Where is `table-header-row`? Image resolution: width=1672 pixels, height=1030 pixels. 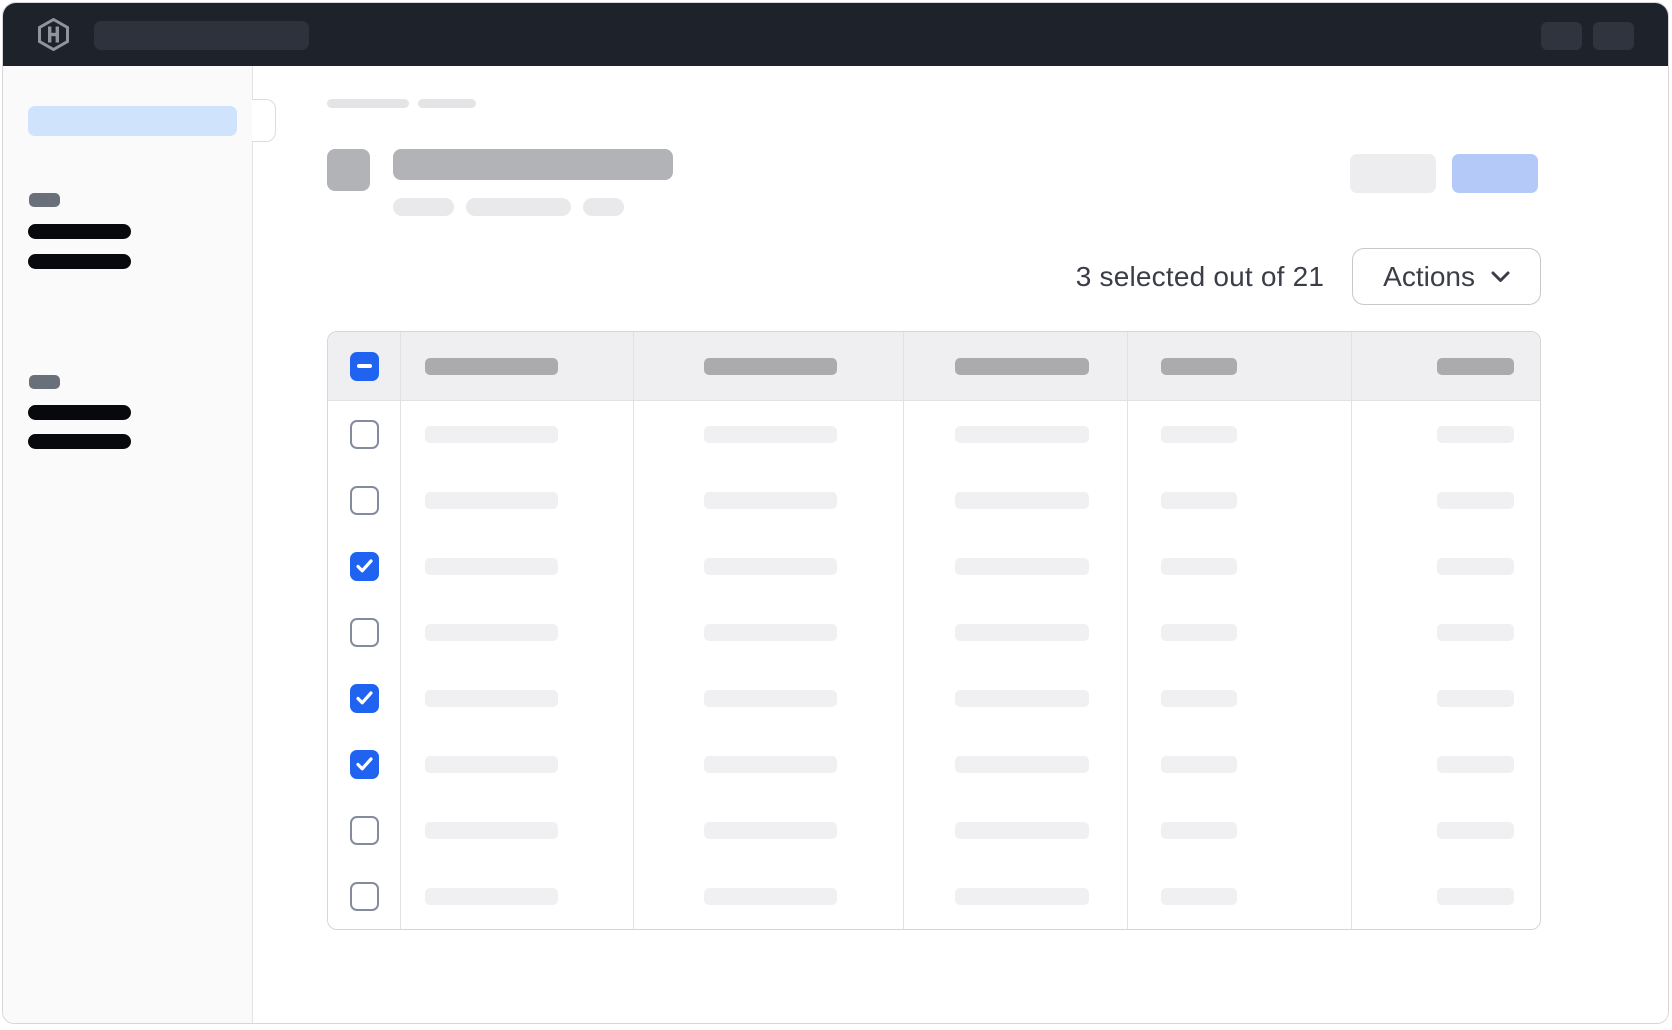
table-header-row is located at coordinates (934, 366).